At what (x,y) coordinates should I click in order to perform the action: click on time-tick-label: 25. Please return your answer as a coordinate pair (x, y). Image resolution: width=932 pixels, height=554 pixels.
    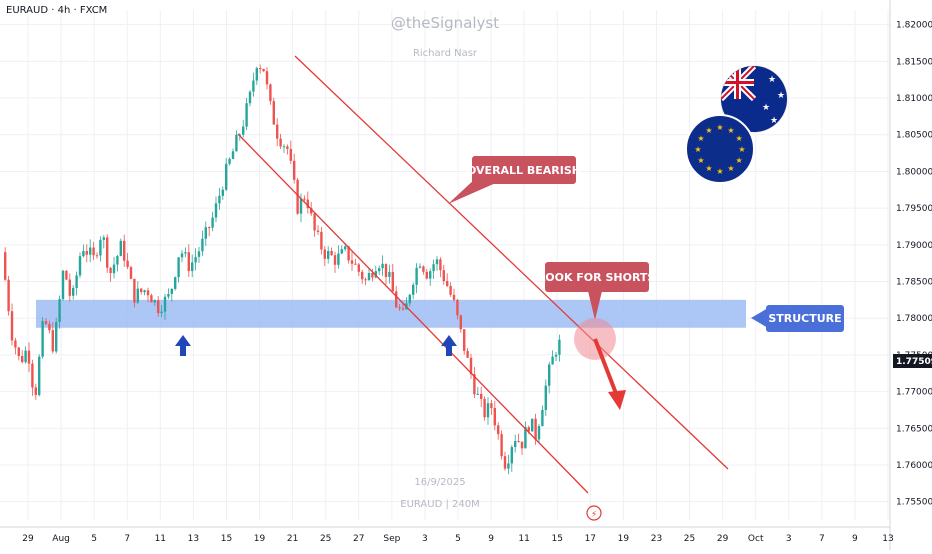
    Looking at the image, I should click on (325, 539).